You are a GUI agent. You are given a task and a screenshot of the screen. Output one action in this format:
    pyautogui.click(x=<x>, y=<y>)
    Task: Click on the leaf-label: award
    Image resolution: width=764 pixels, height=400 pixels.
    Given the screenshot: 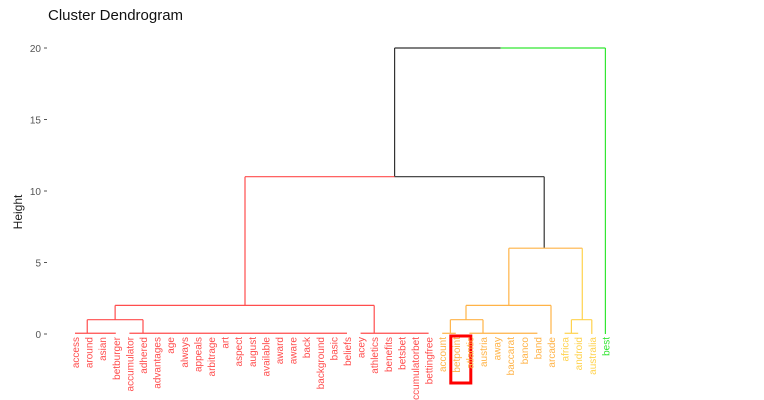 What is the action you would take?
    pyautogui.click(x=280, y=350)
    